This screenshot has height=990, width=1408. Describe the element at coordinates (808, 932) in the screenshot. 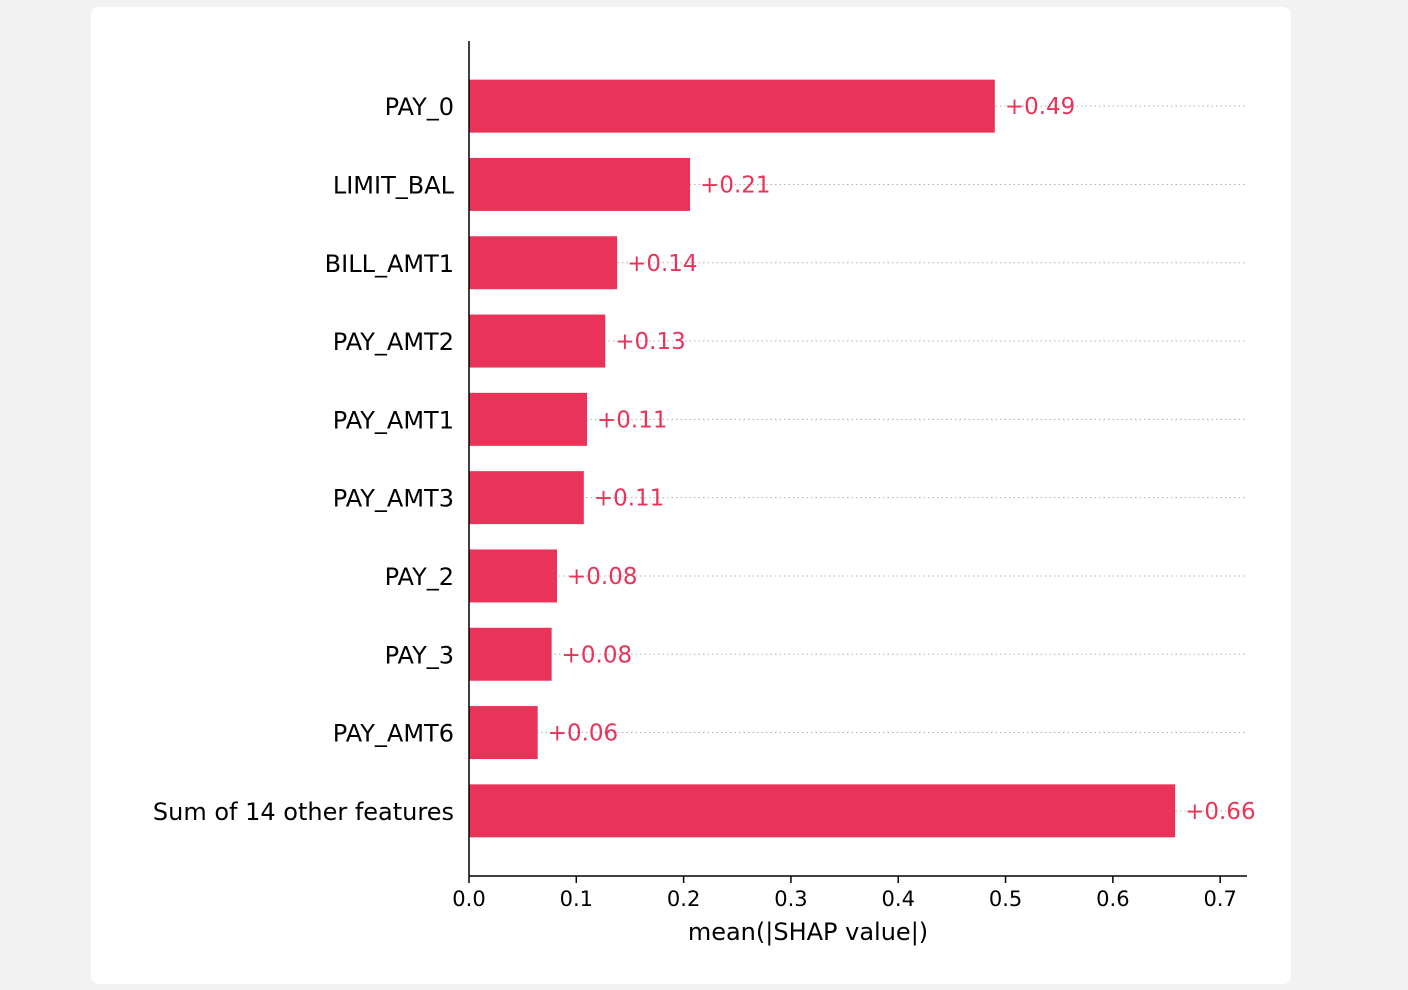

I see `x-axis-label: mean(|SHAP value|)` at that location.